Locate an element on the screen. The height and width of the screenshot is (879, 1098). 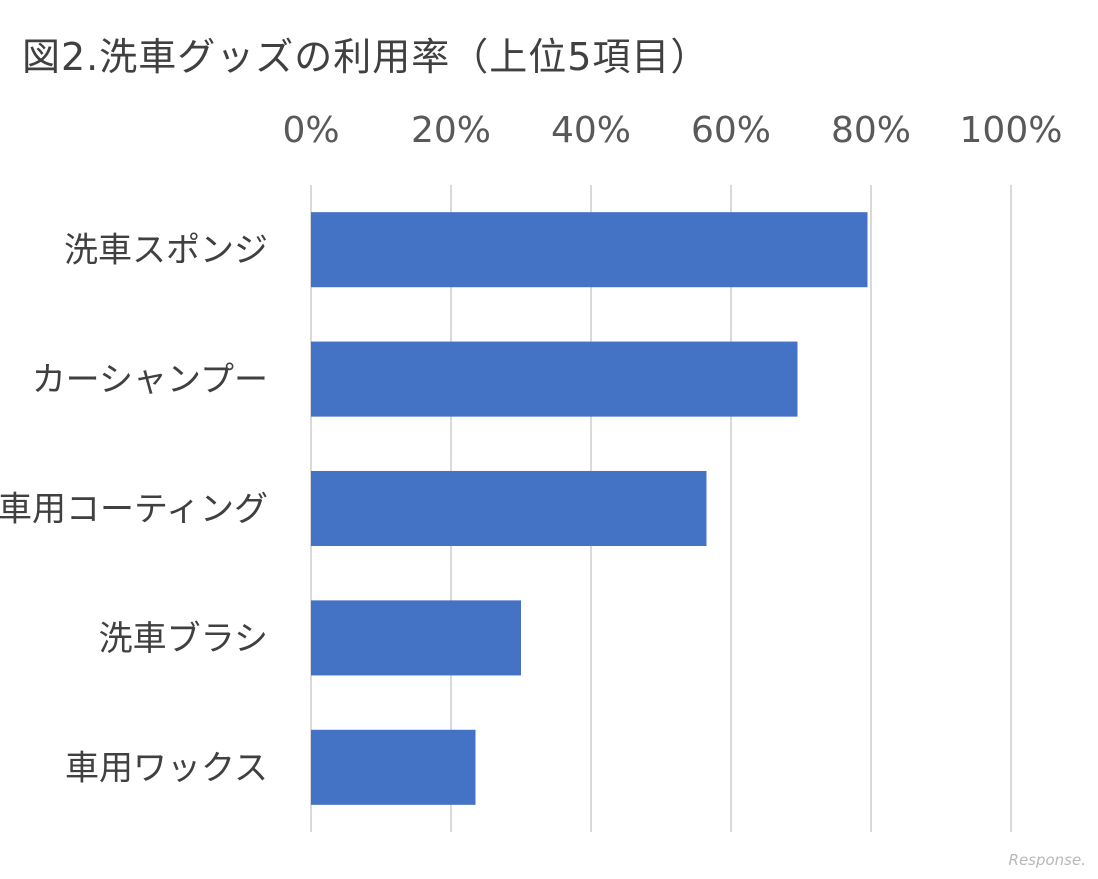
x-tick-label: 0% is located at coordinates (310, 130).